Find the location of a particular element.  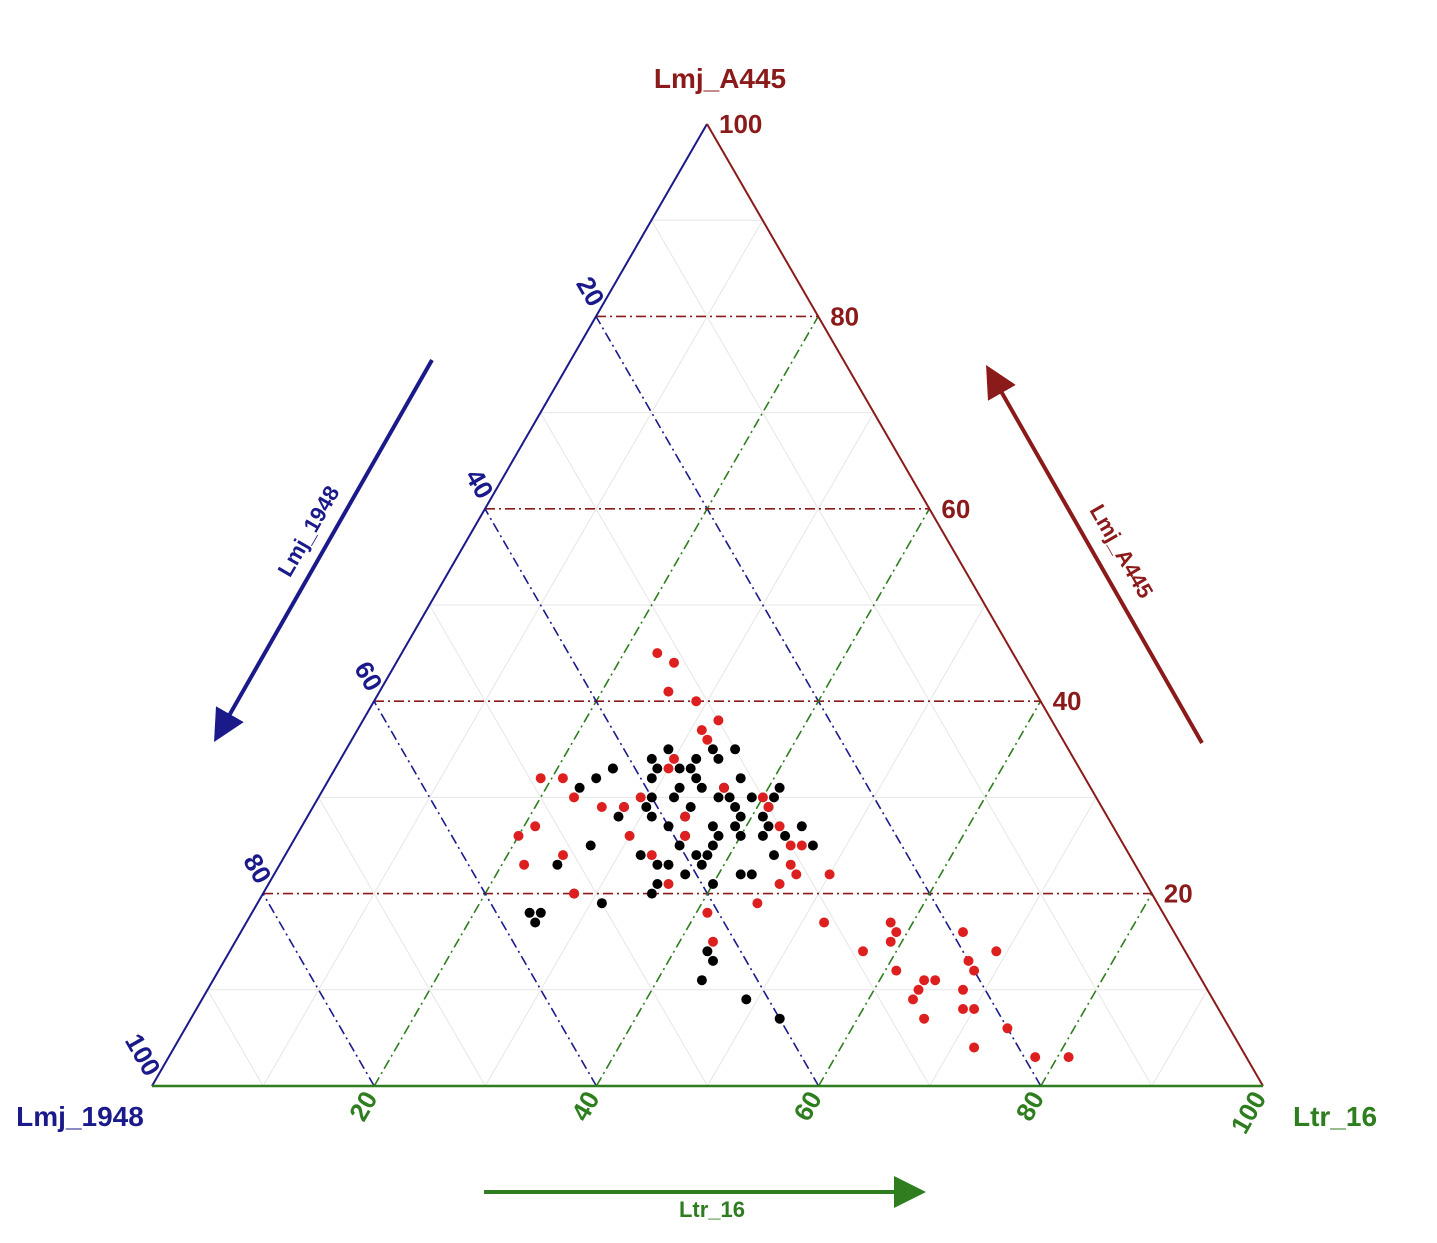

corner-label-top: Lmj_A445 is located at coordinates (720, 78).